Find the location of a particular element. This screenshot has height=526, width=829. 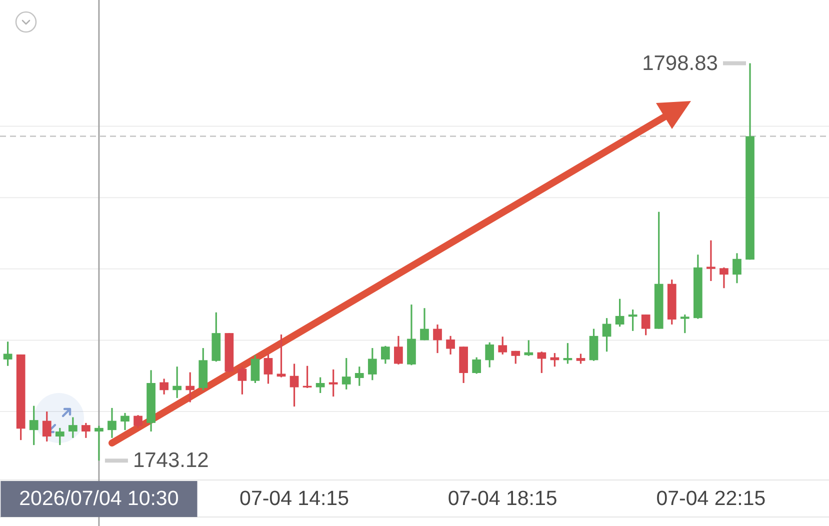

annotation: 1743.12 is located at coordinates (170, 460).